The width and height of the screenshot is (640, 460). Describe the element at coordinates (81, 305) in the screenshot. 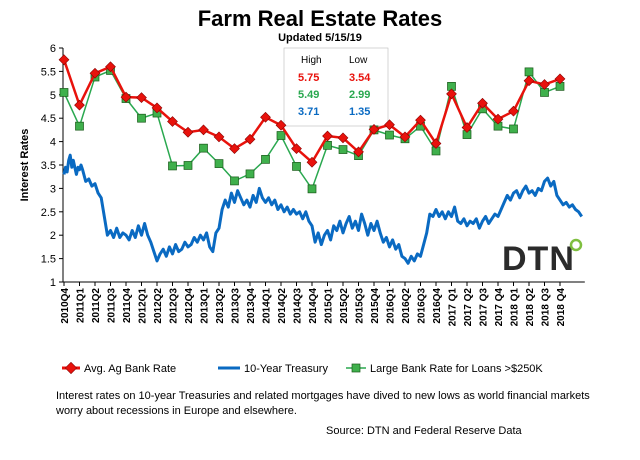

I see `x-tick-label: 2011Q1` at that location.